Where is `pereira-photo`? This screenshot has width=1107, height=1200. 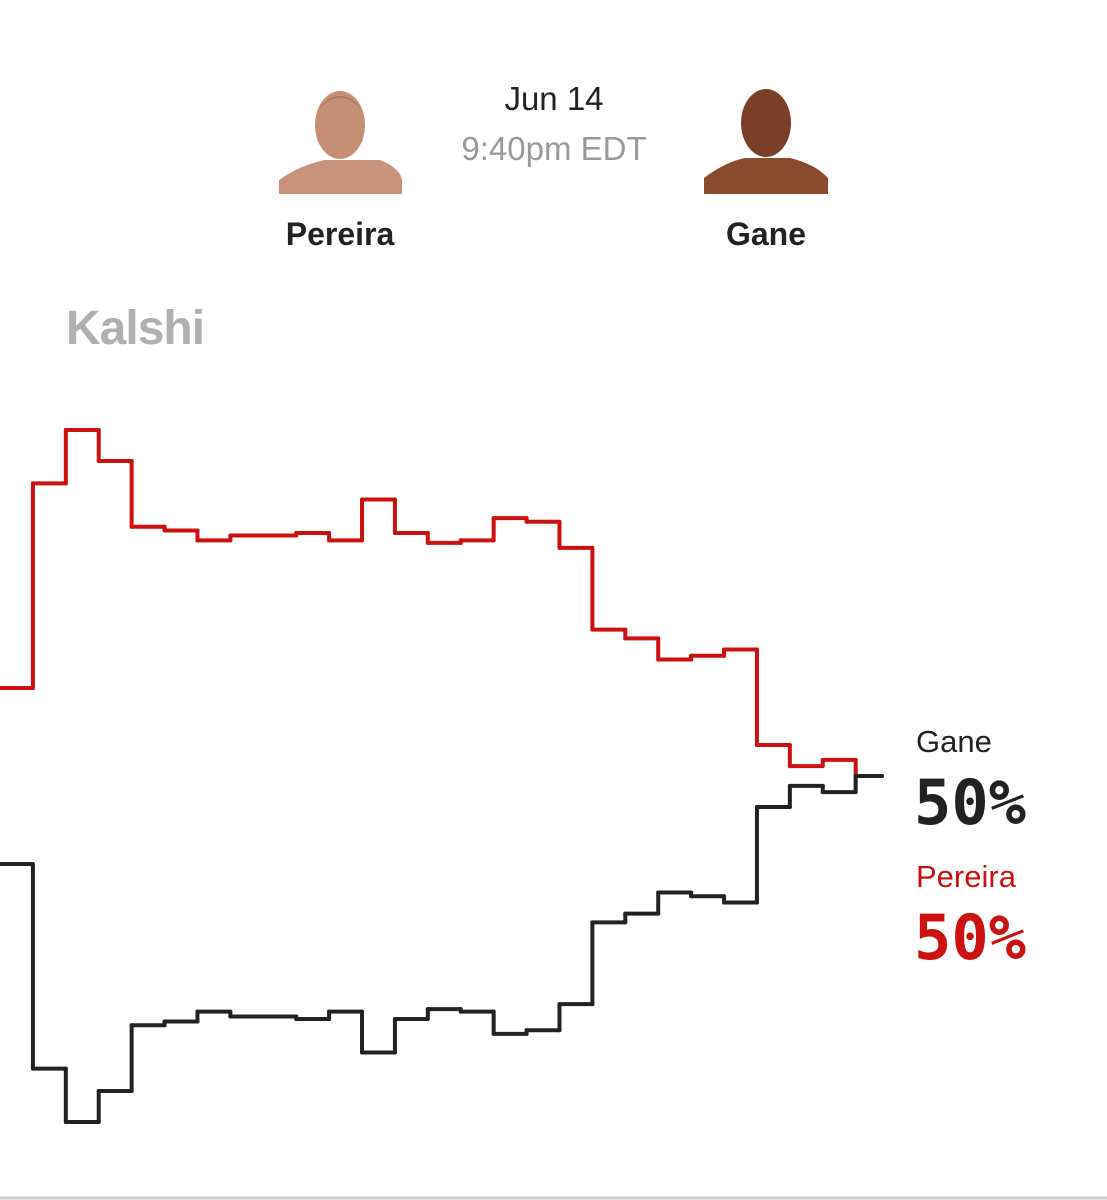
pereira-photo is located at coordinates (340, 138).